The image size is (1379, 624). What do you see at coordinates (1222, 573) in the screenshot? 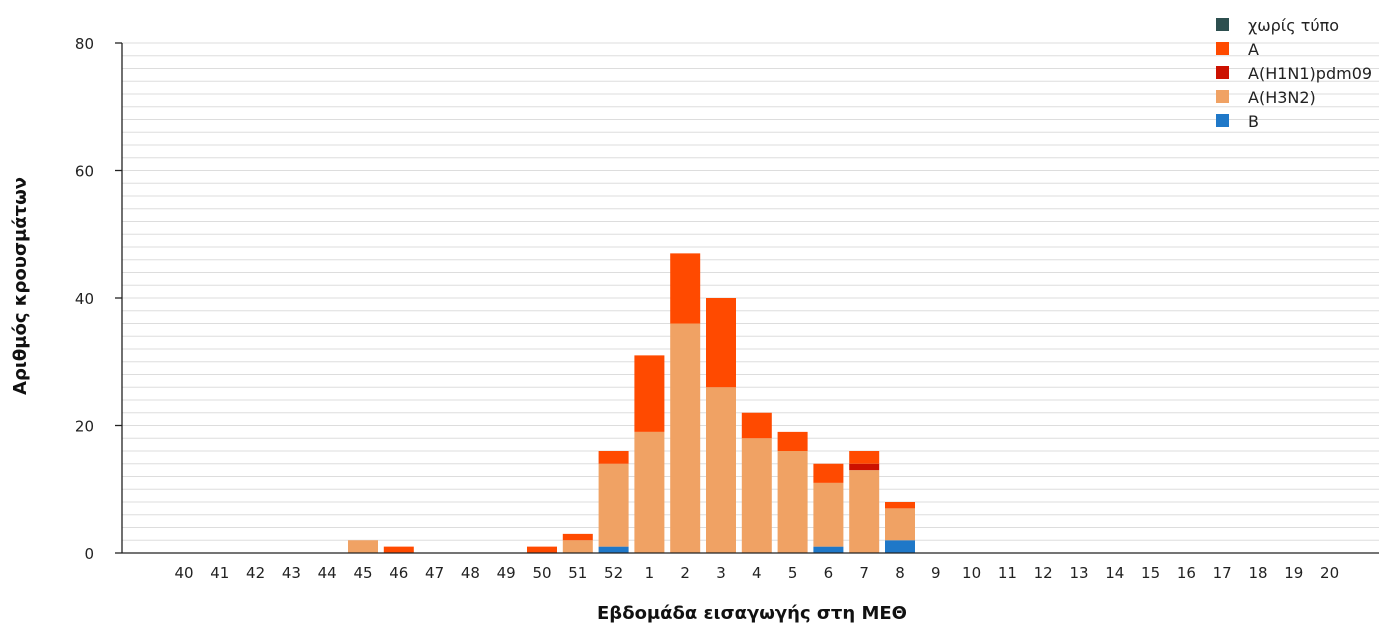
I see `x-tick-label: 17` at bounding box center [1222, 573].